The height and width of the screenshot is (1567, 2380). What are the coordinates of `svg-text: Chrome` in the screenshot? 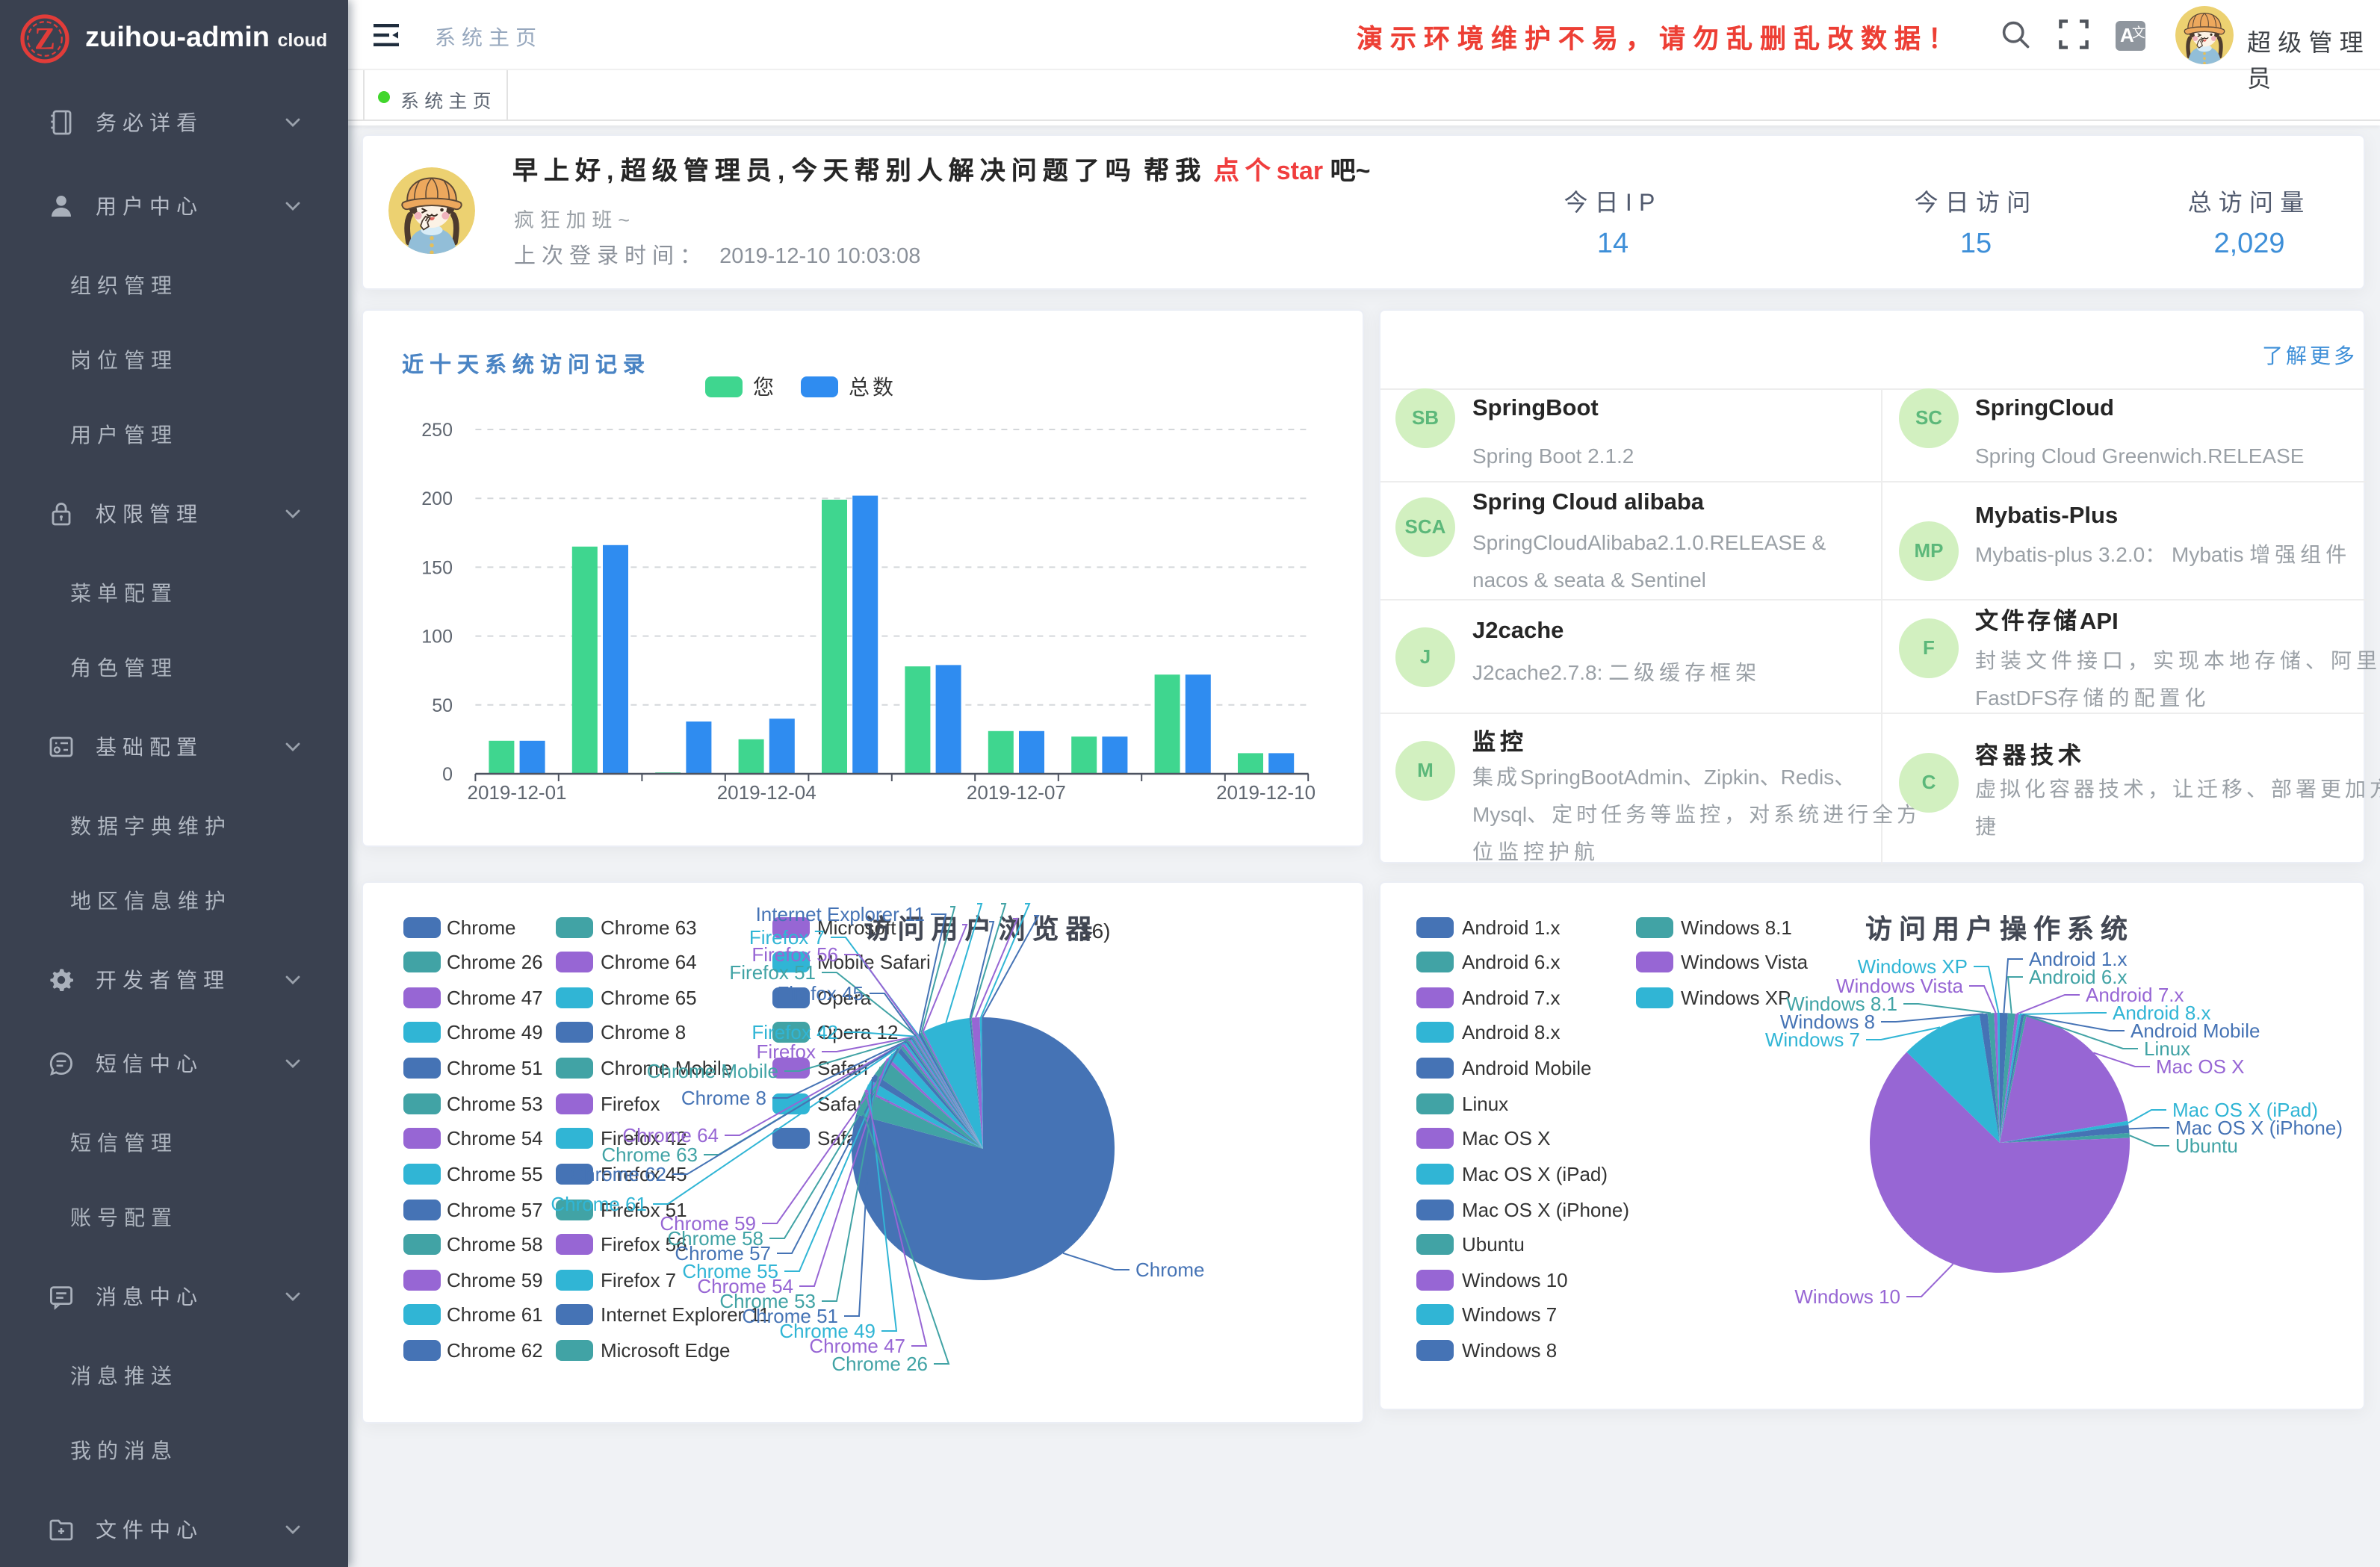 It's located at (1169, 1270).